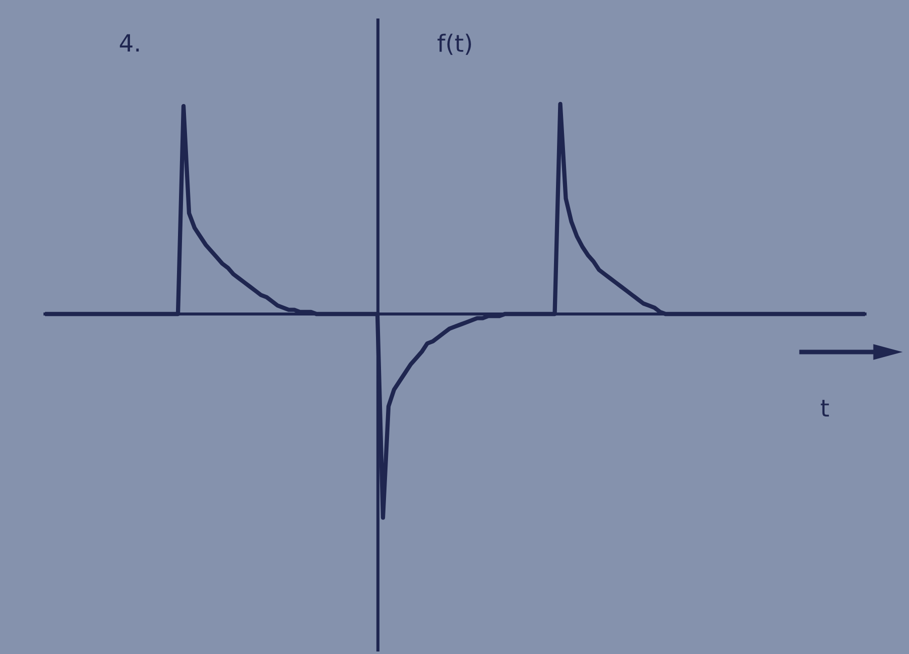 This screenshot has height=654, width=909. What do you see at coordinates (129, 43) in the screenshot?
I see `chart-title: 4.` at bounding box center [129, 43].